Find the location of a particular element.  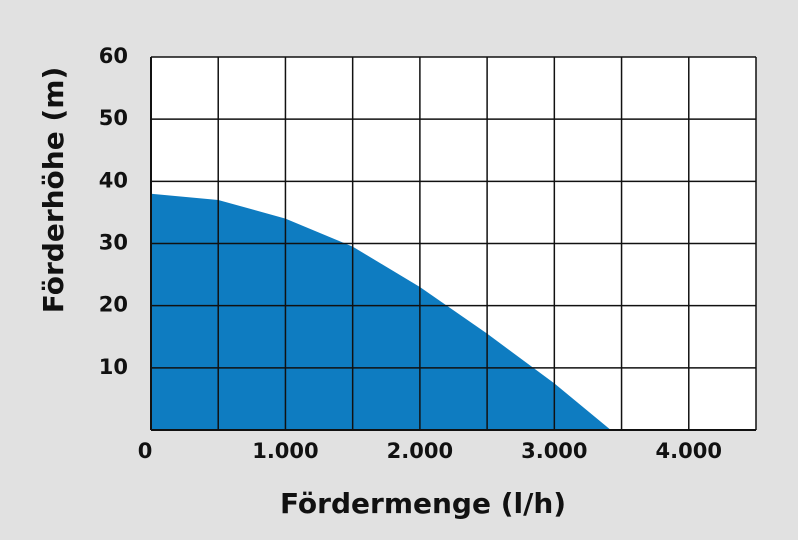

y-tick-label: 40 is located at coordinates (113, 180).